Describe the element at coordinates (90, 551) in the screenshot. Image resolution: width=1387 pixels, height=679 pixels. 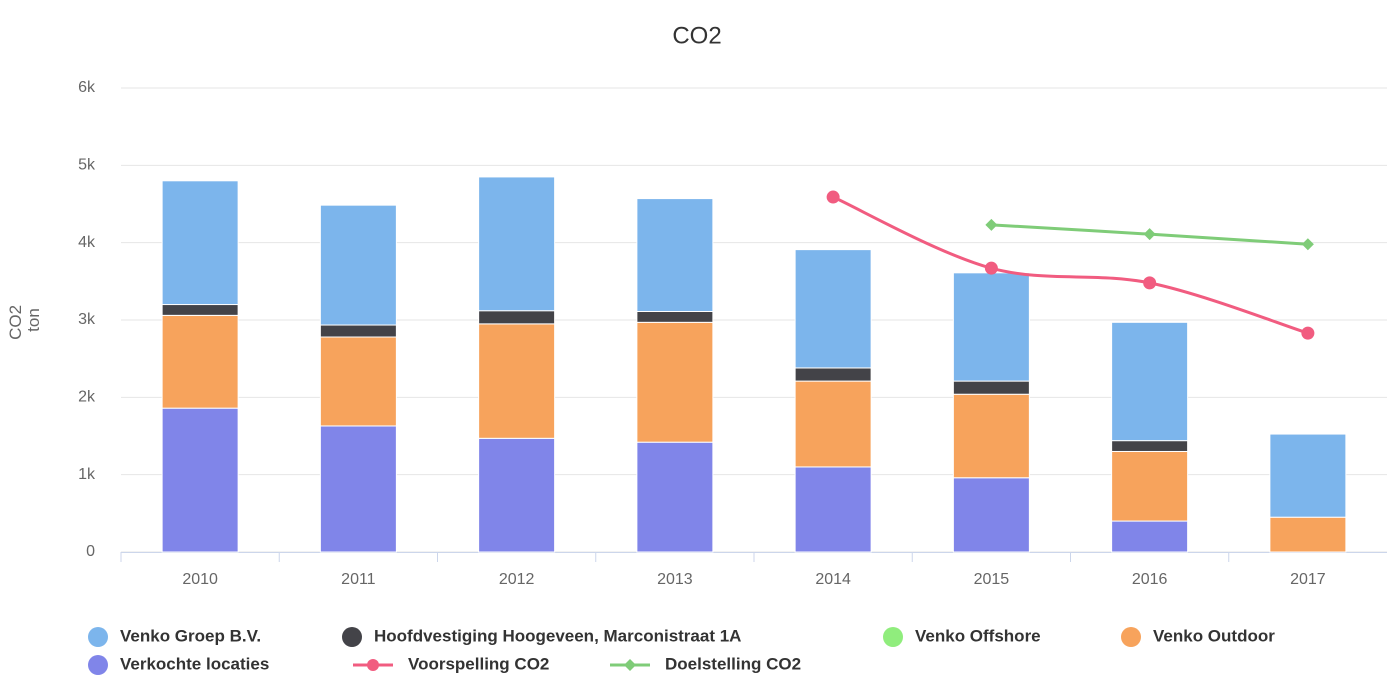
I see `y-tick-label: 0` at that location.